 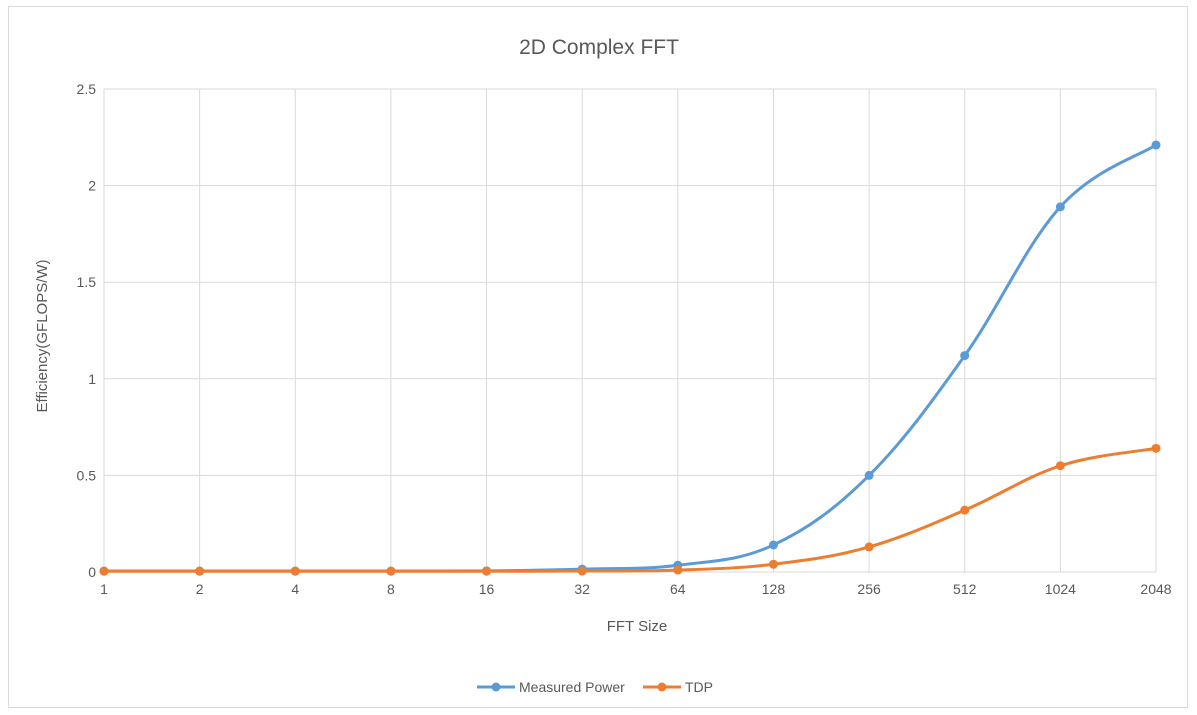 What do you see at coordinates (869, 589) in the screenshot?
I see `x-tick-label: 256` at bounding box center [869, 589].